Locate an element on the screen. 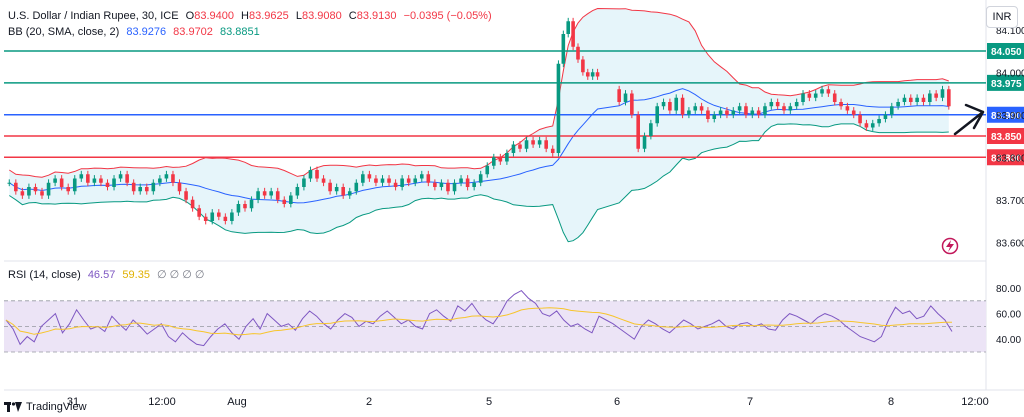  tradingview-wordmark: TradingView is located at coordinates (56, 407).